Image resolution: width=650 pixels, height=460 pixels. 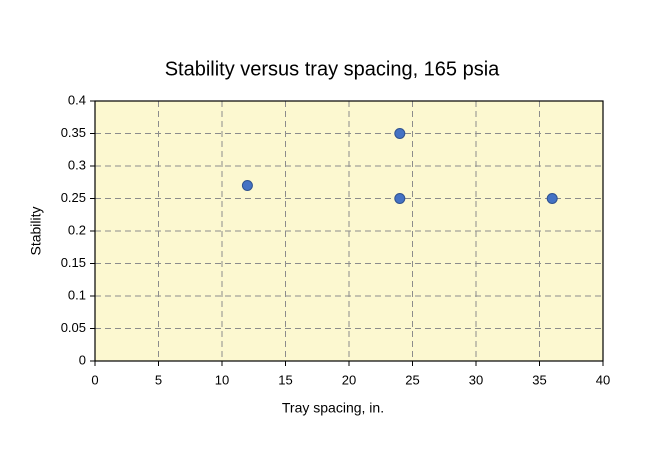 What do you see at coordinates (36, 230) in the screenshot?
I see `y-axis-label: Stability` at bounding box center [36, 230].